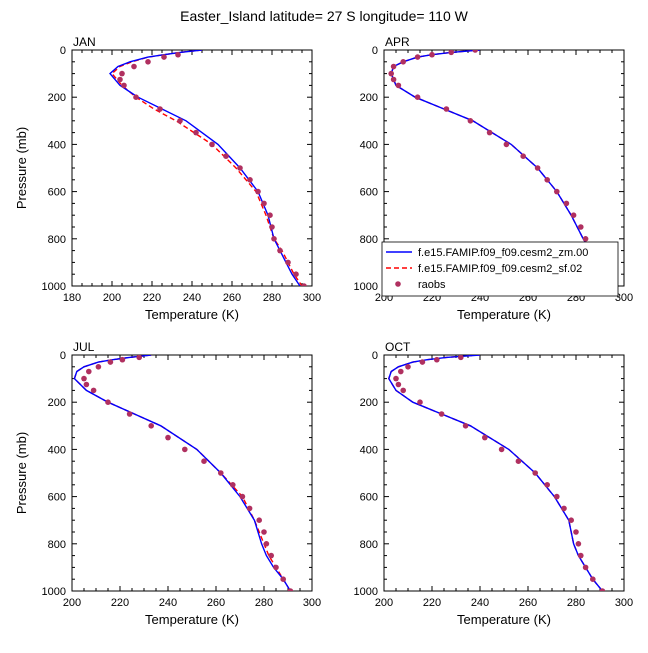 Image resolution: width=648 pixels, height=653 pixels. Describe the element at coordinates (528, 603) in the screenshot. I see `x-tick-label: 260` at that location.